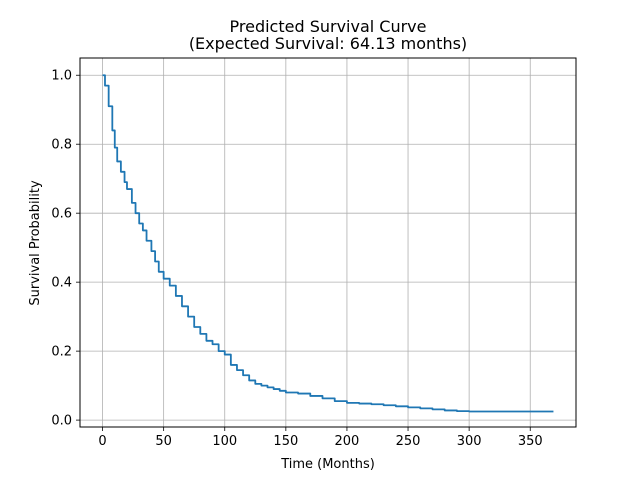  I want to click on y-tick-label: 0.8, so click(61, 145).